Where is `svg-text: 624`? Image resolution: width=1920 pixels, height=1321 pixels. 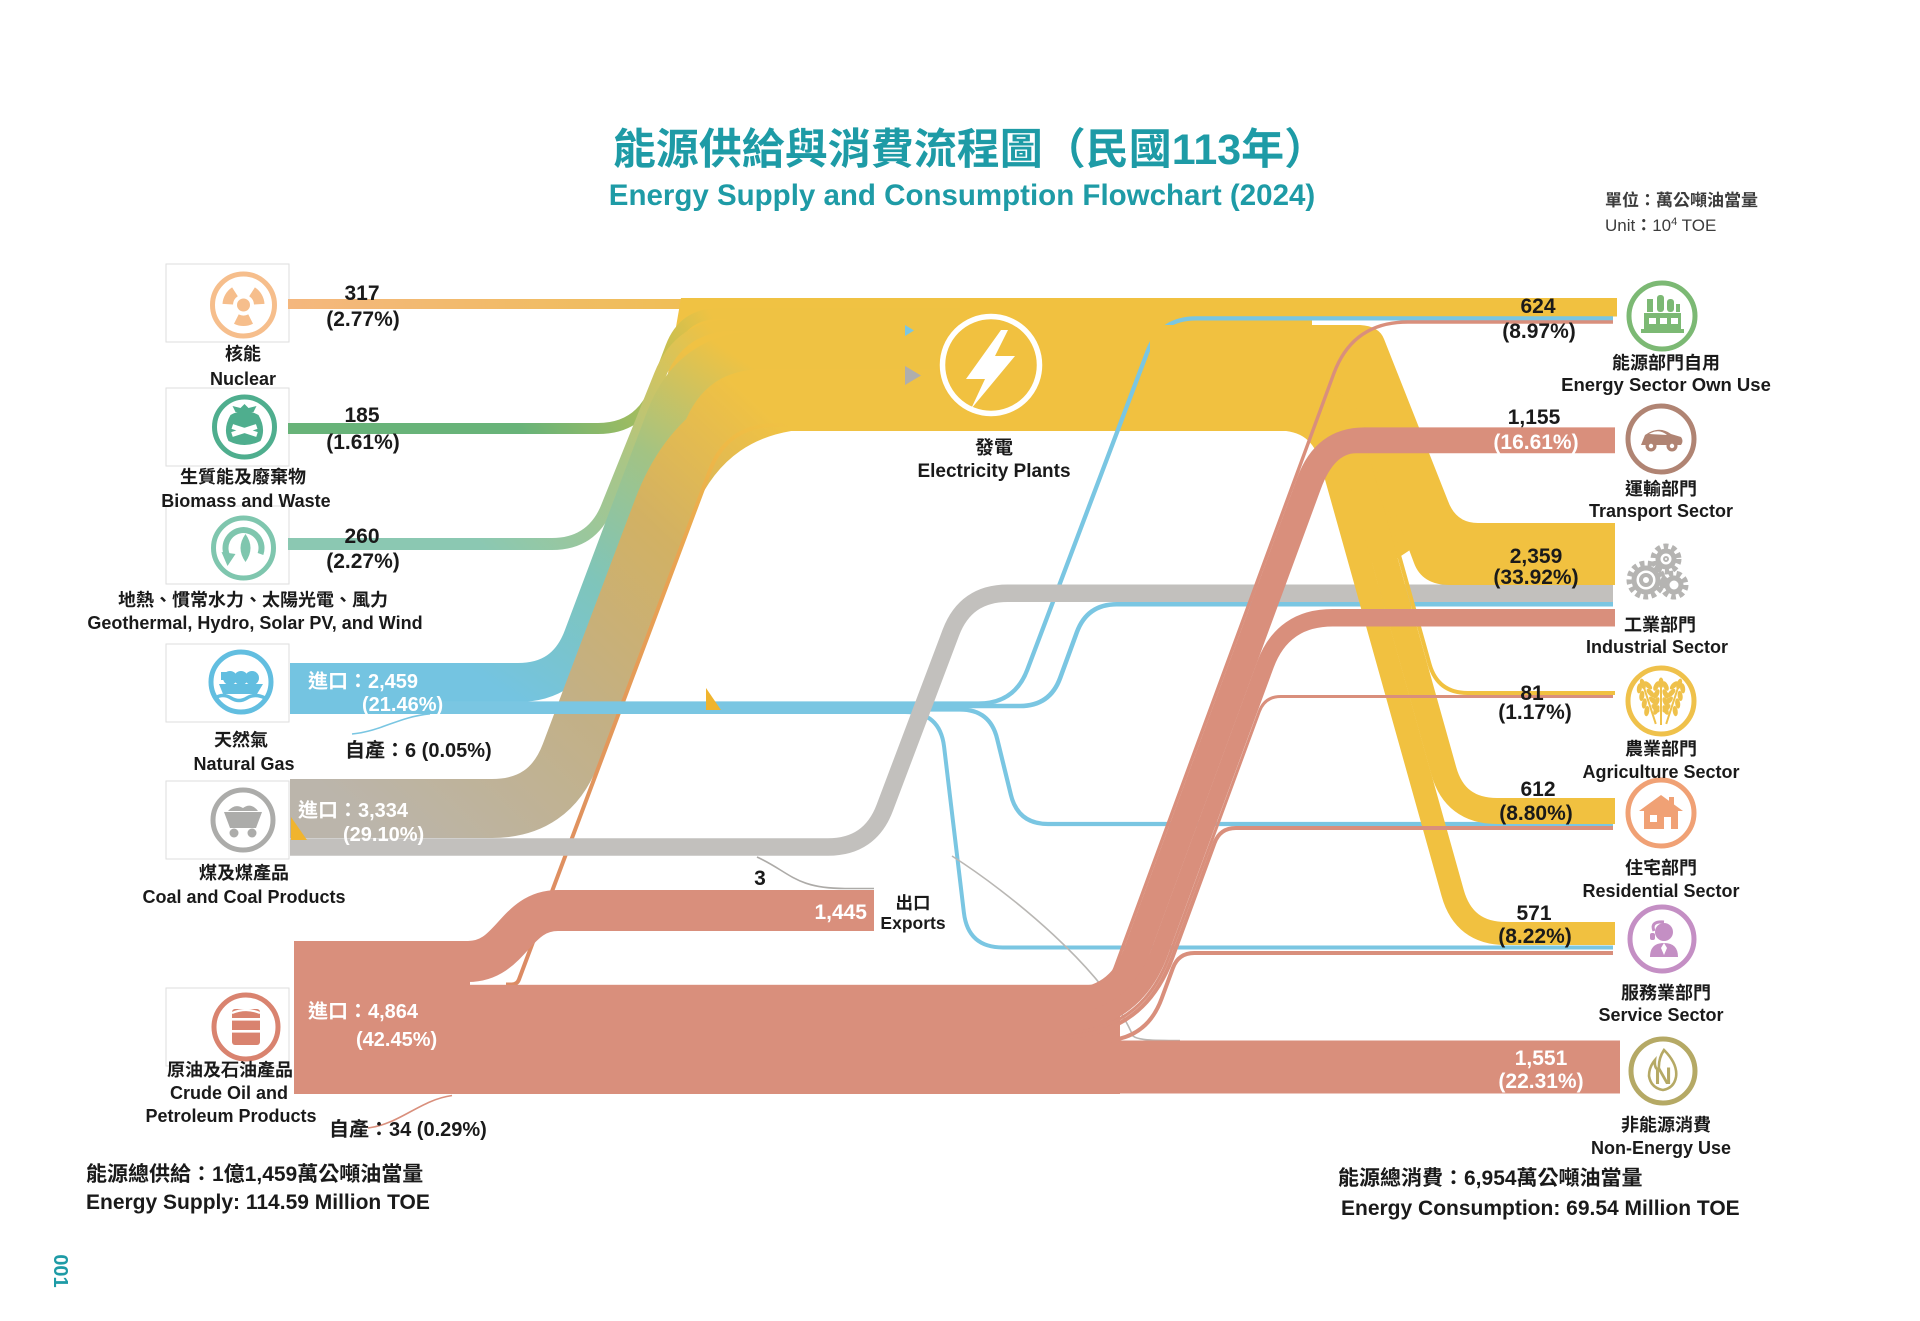 svg-text: 624 is located at coordinates (1537, 306).